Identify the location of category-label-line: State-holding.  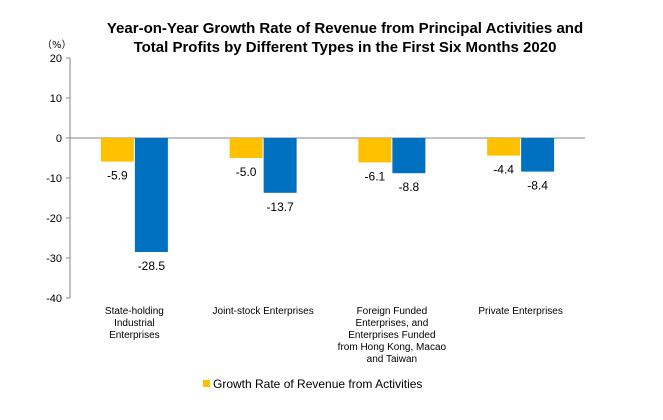
(134, 311).